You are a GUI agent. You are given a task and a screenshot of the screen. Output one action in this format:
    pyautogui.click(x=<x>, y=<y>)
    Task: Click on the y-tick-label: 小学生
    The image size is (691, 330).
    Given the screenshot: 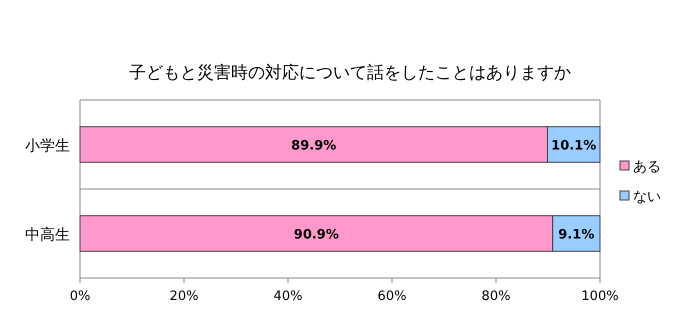 What is the action you would take?
    pyautogui.click(x=47, y=145)
    